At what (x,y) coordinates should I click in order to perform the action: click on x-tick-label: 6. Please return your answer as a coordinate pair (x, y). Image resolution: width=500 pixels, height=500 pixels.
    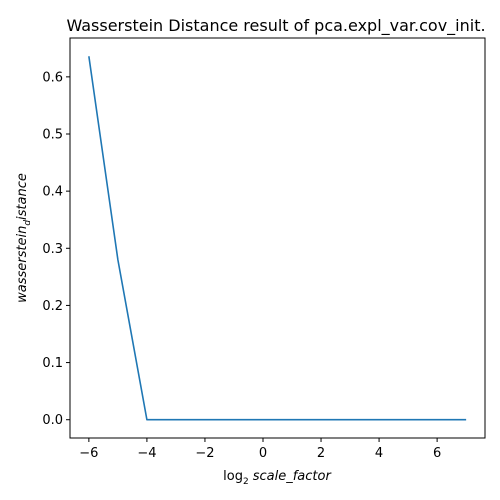
    Looking at the image, I should click on (437, 453).